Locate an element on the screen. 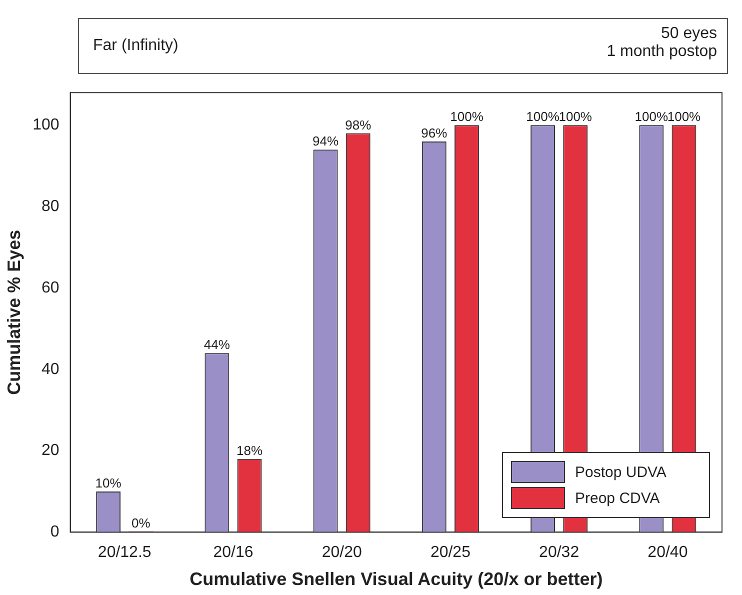 This screenshot has height=595, width=742. y-tick-label: 80 is located at coordinates (51, 206).